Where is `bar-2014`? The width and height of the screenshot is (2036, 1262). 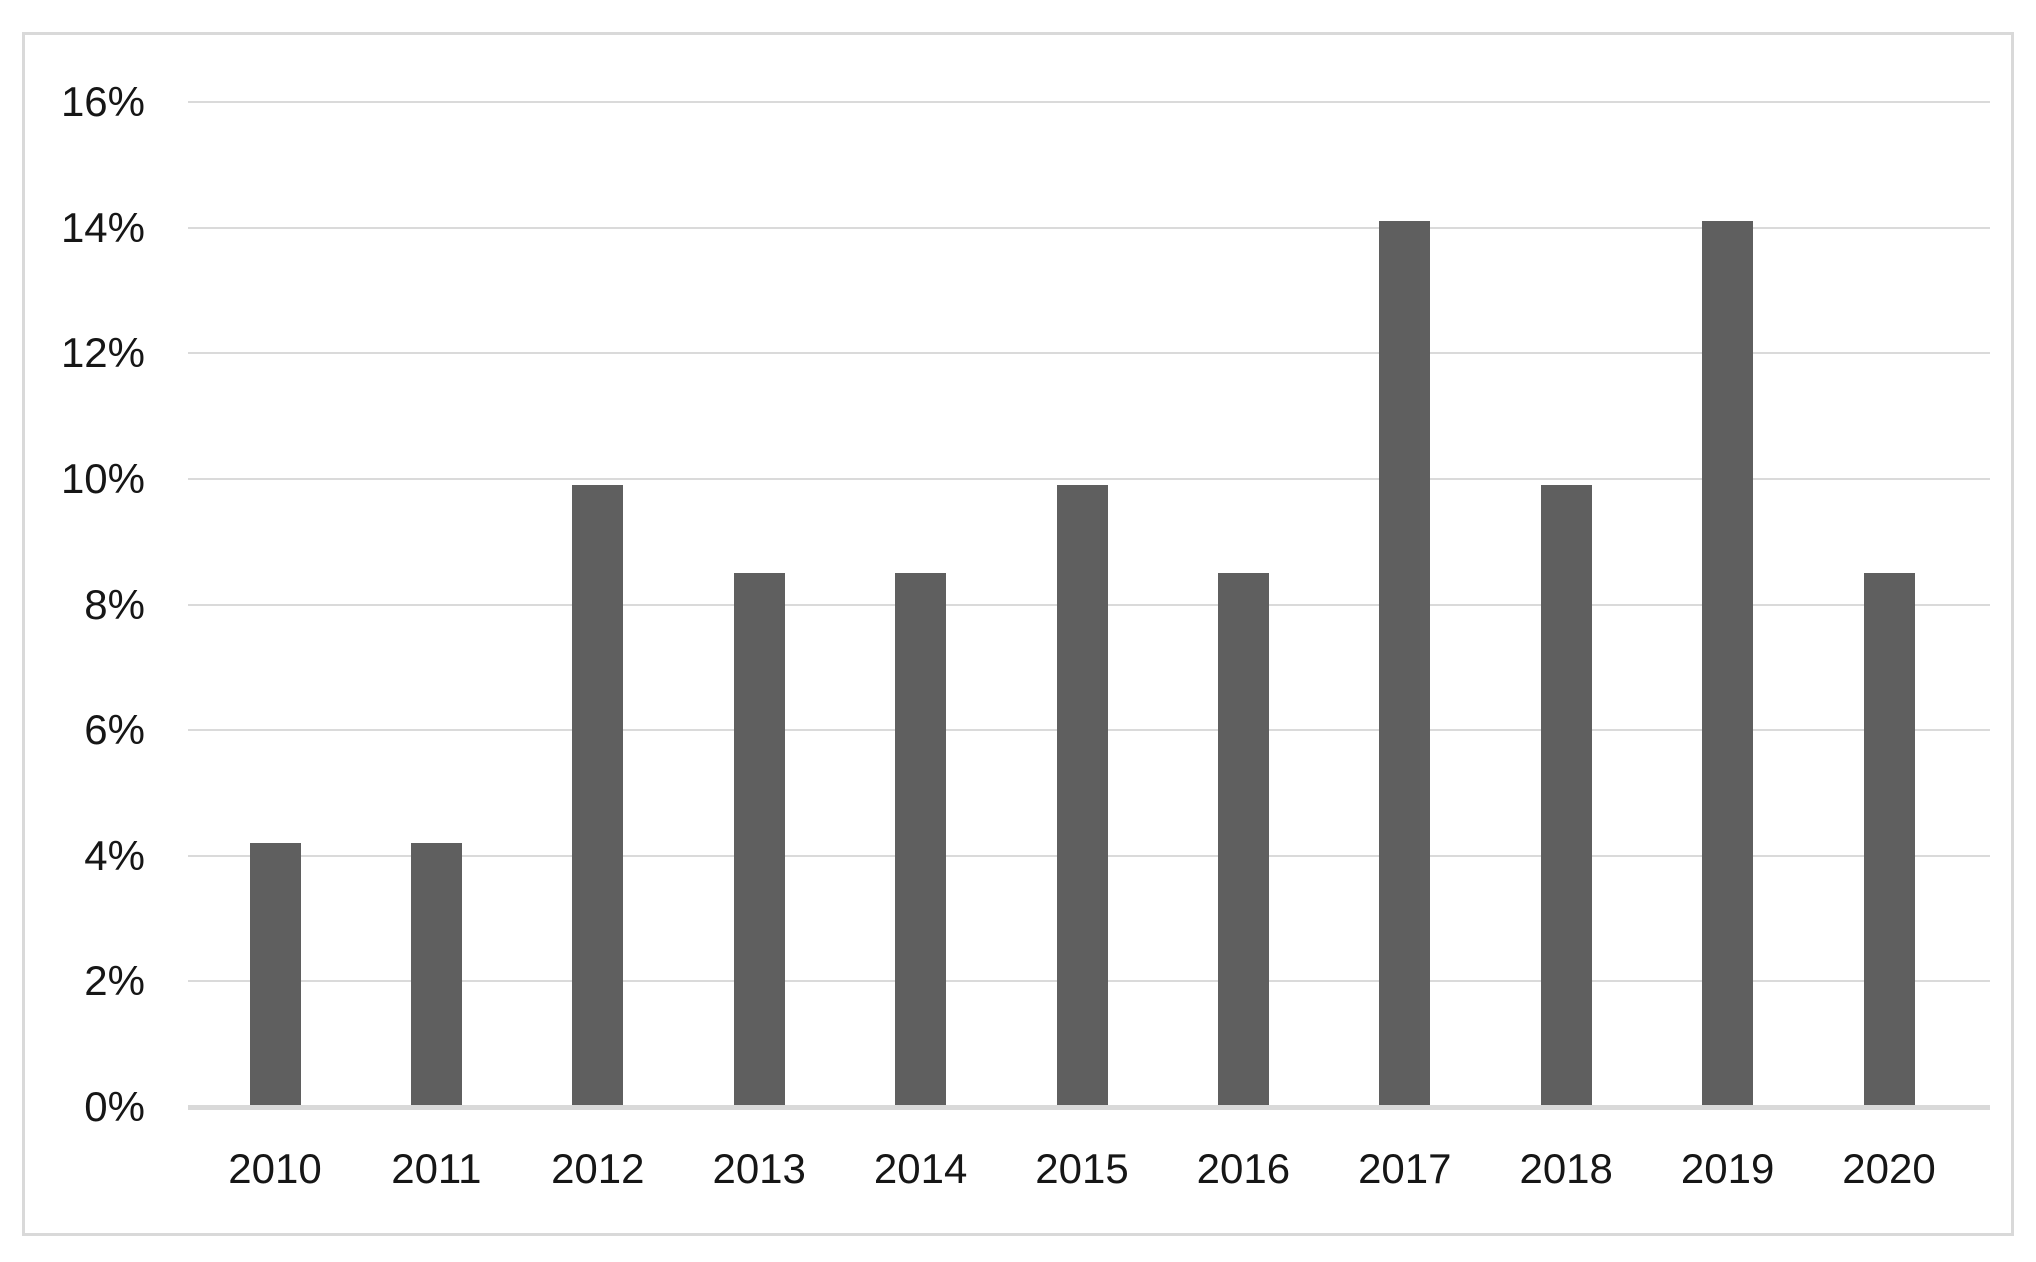
bar-2014 is located at coordinates (921, 840).